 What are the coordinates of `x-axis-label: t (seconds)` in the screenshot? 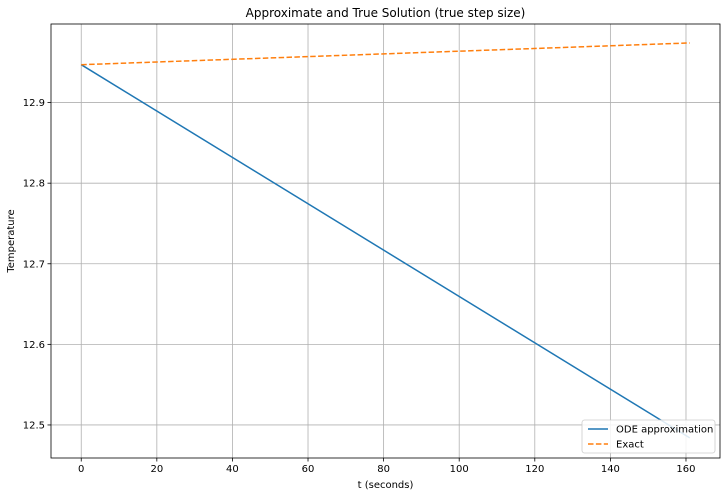 It's located at (386, 485).